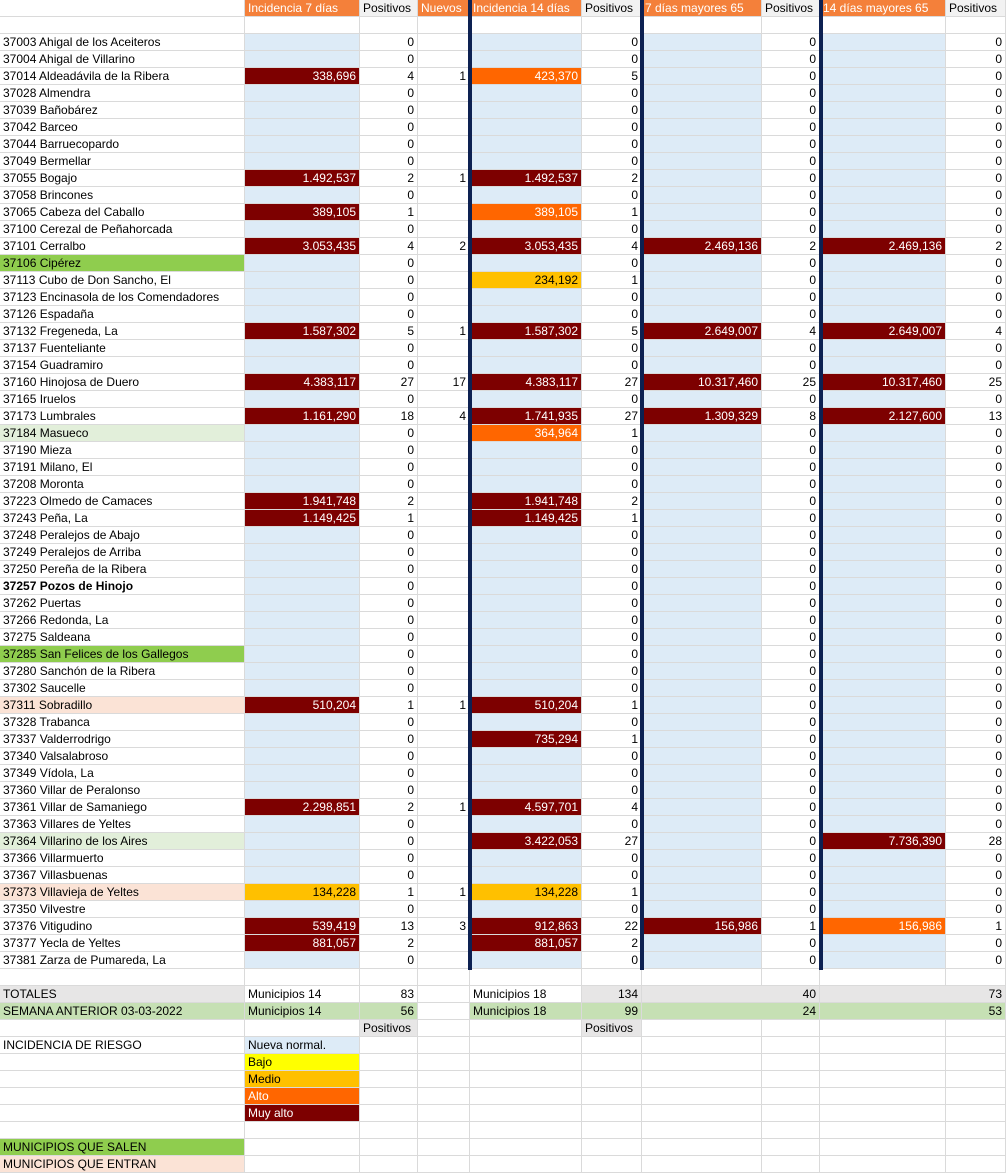 This screenshot has width=1006, height=1174. Describe the element at coordinates (791, 926) in the screenshot. I see `positivos-may7: 1` at that location.